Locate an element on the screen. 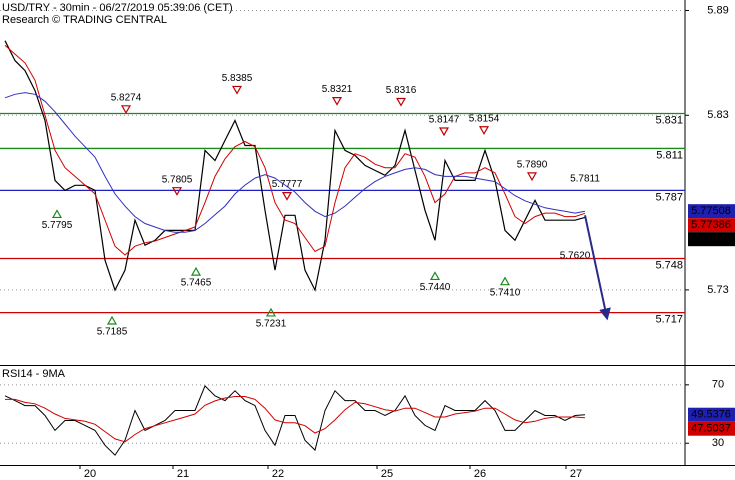 The width and height of the screenshot is (735, 480). annotation-label: 5.7777 is located at coordinates (287, 184).